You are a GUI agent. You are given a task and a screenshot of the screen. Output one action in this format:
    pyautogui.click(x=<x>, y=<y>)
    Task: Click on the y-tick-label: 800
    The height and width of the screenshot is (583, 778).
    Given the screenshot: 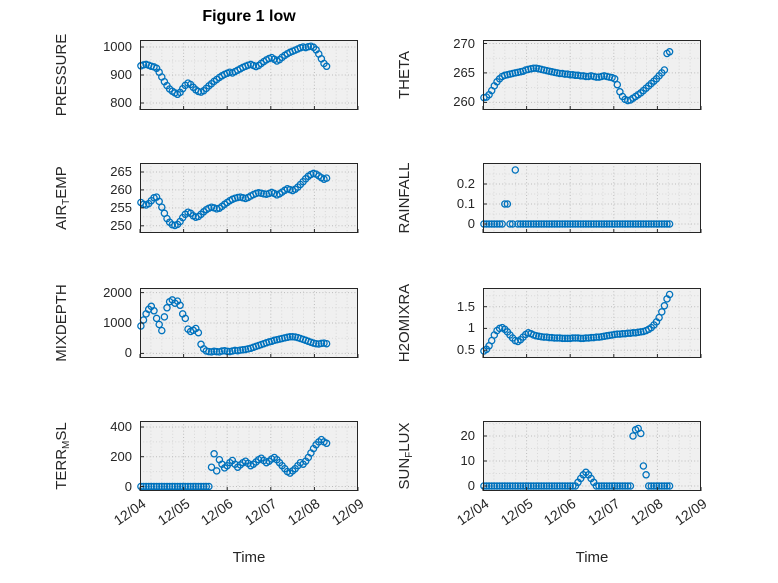 What is the action you would take?
    pyautogui.click(x=121, y=102)
    